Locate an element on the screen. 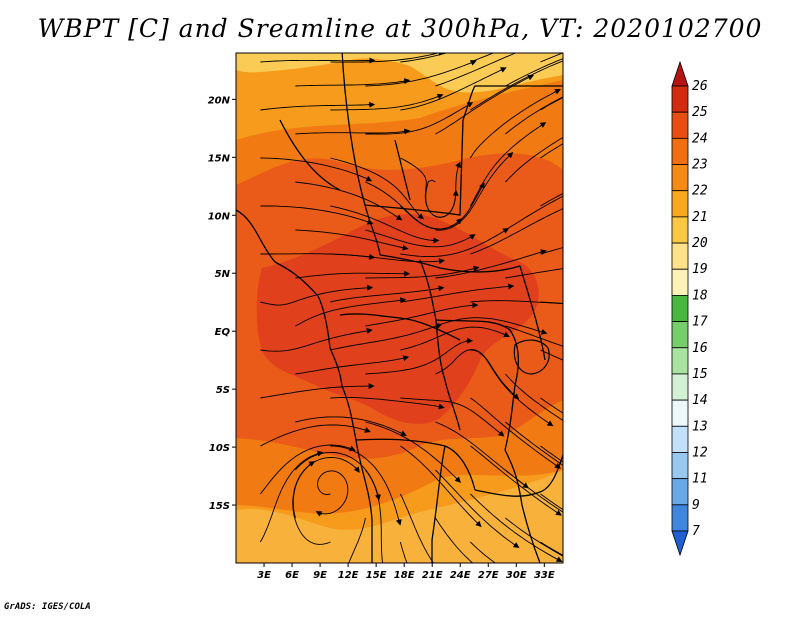  longitude-axis: 3E 6E 9E 12E 15E 18E 21E 24E 27E 30E 33E is located at coordinates (406, 572).